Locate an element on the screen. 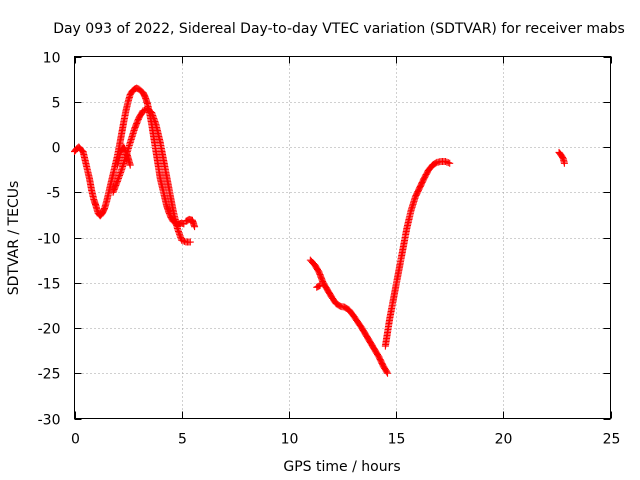 The image size is (640, 480). y-tick-labels: 10 5 0 -5 -10 -15 -20 -25 -30 is located at coordinates (49, 240).